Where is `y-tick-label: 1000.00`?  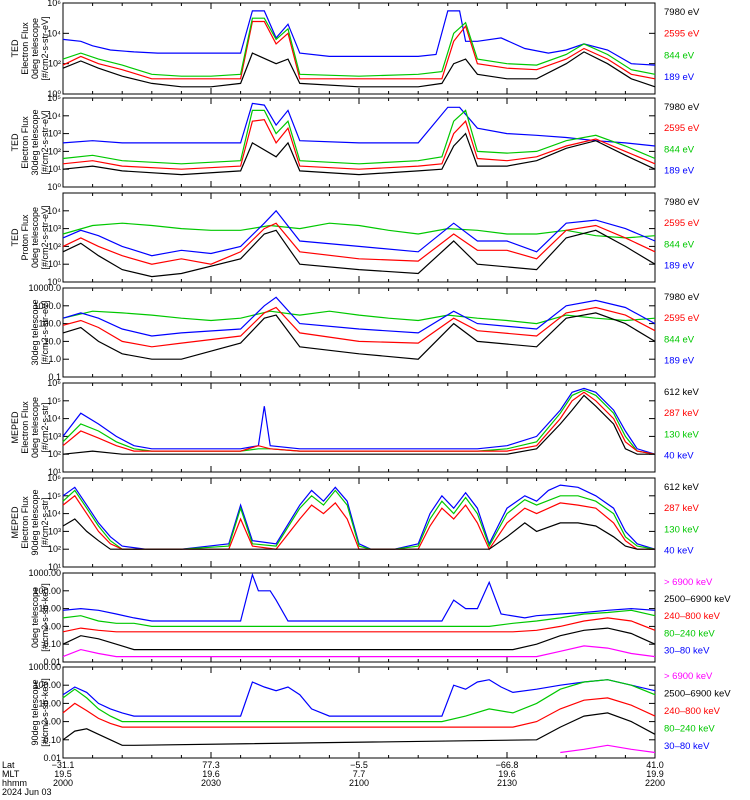 y-tick-label: 1000.00 is located at coordinates (44, 573).